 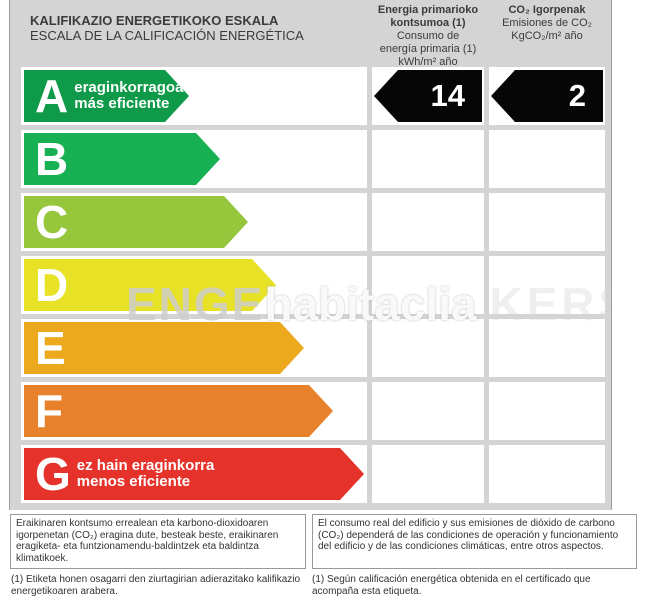 I want to click on title-spanish: ESCALA DE LA CALIFICACIÓN ENERGÉTICA, so click(x=167, y=35).